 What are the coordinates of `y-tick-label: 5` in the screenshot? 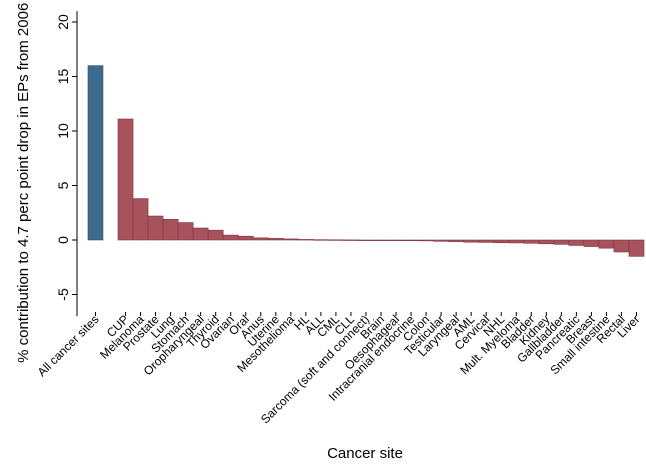 It's located at (63, 185).